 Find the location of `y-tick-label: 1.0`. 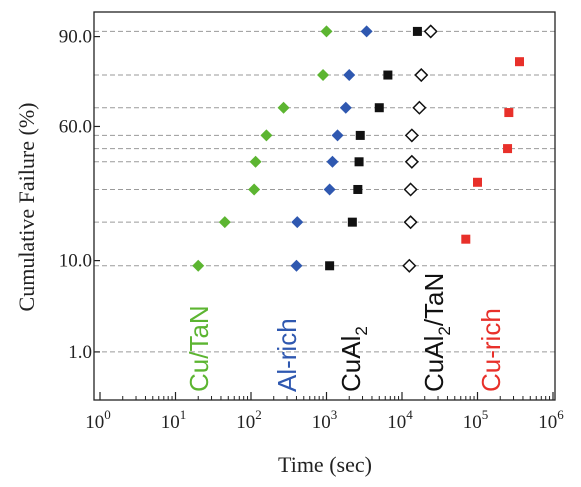

y-tick-label: 1.0 is located at coordinates (80, 352).